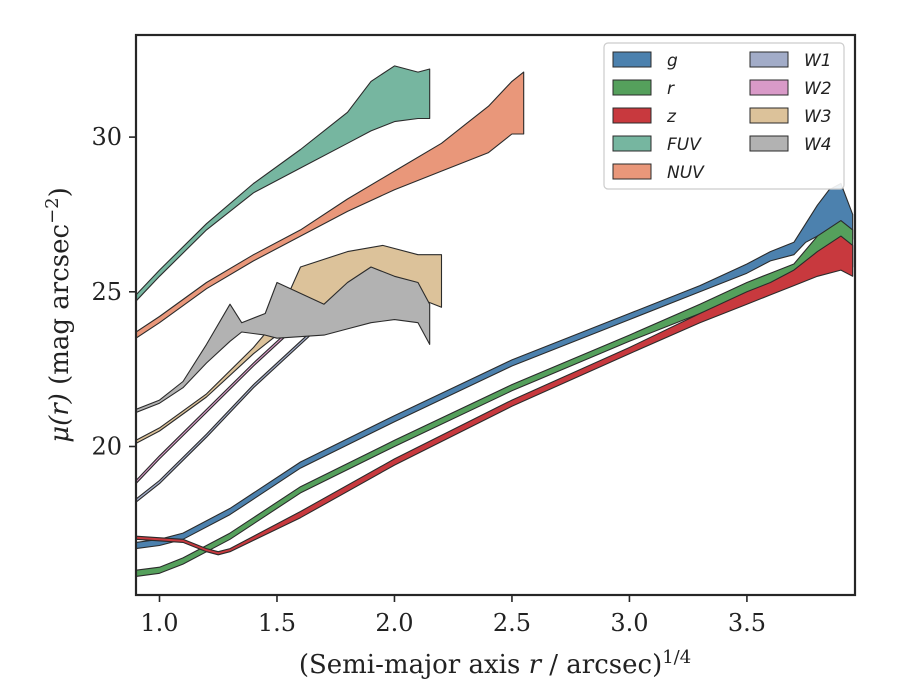  What do you see at coordinates (106, 137) in the screenshot?
I see `y-tick-label: 30` at bounding box center [106, 137].